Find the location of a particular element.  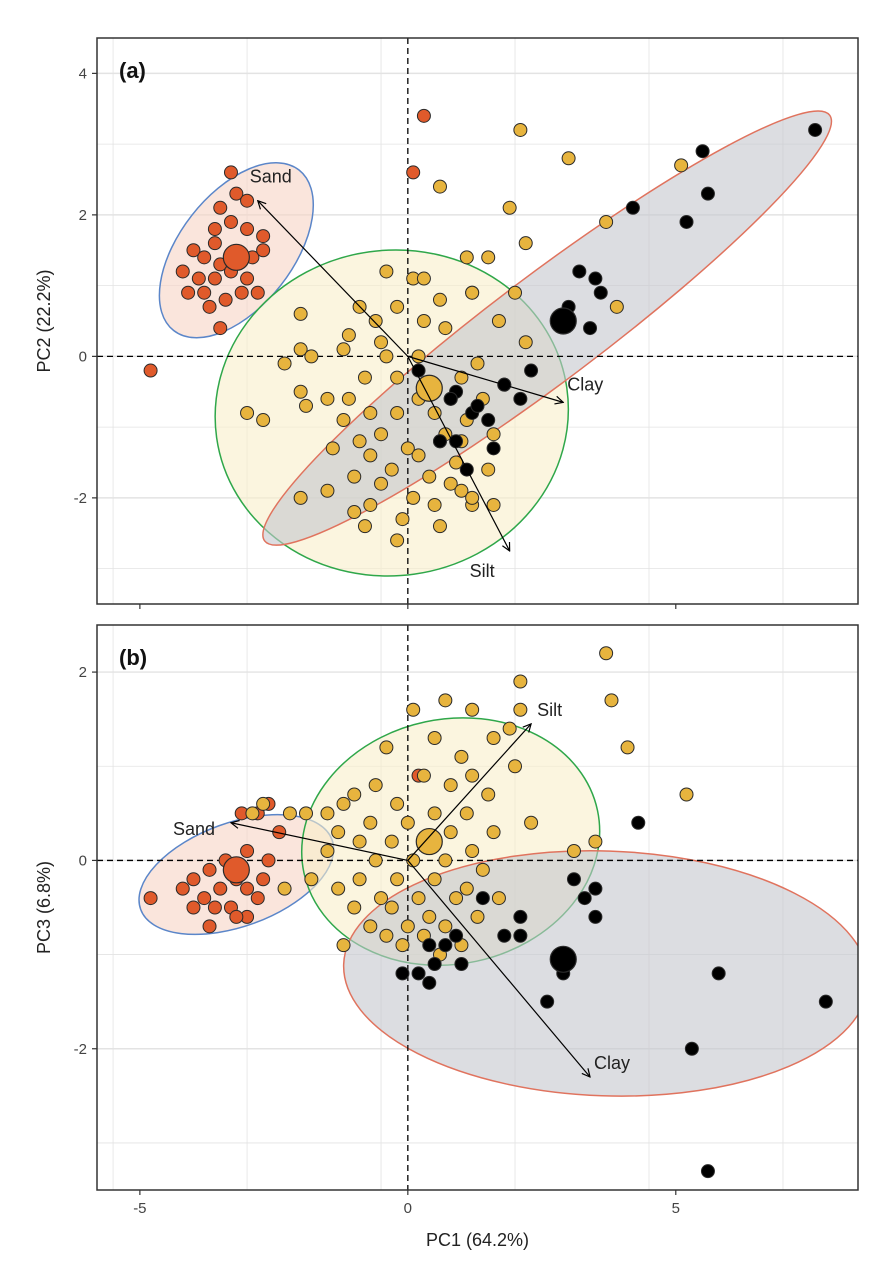

loading-label-silt: Silt is located at coordinates (482, 571).